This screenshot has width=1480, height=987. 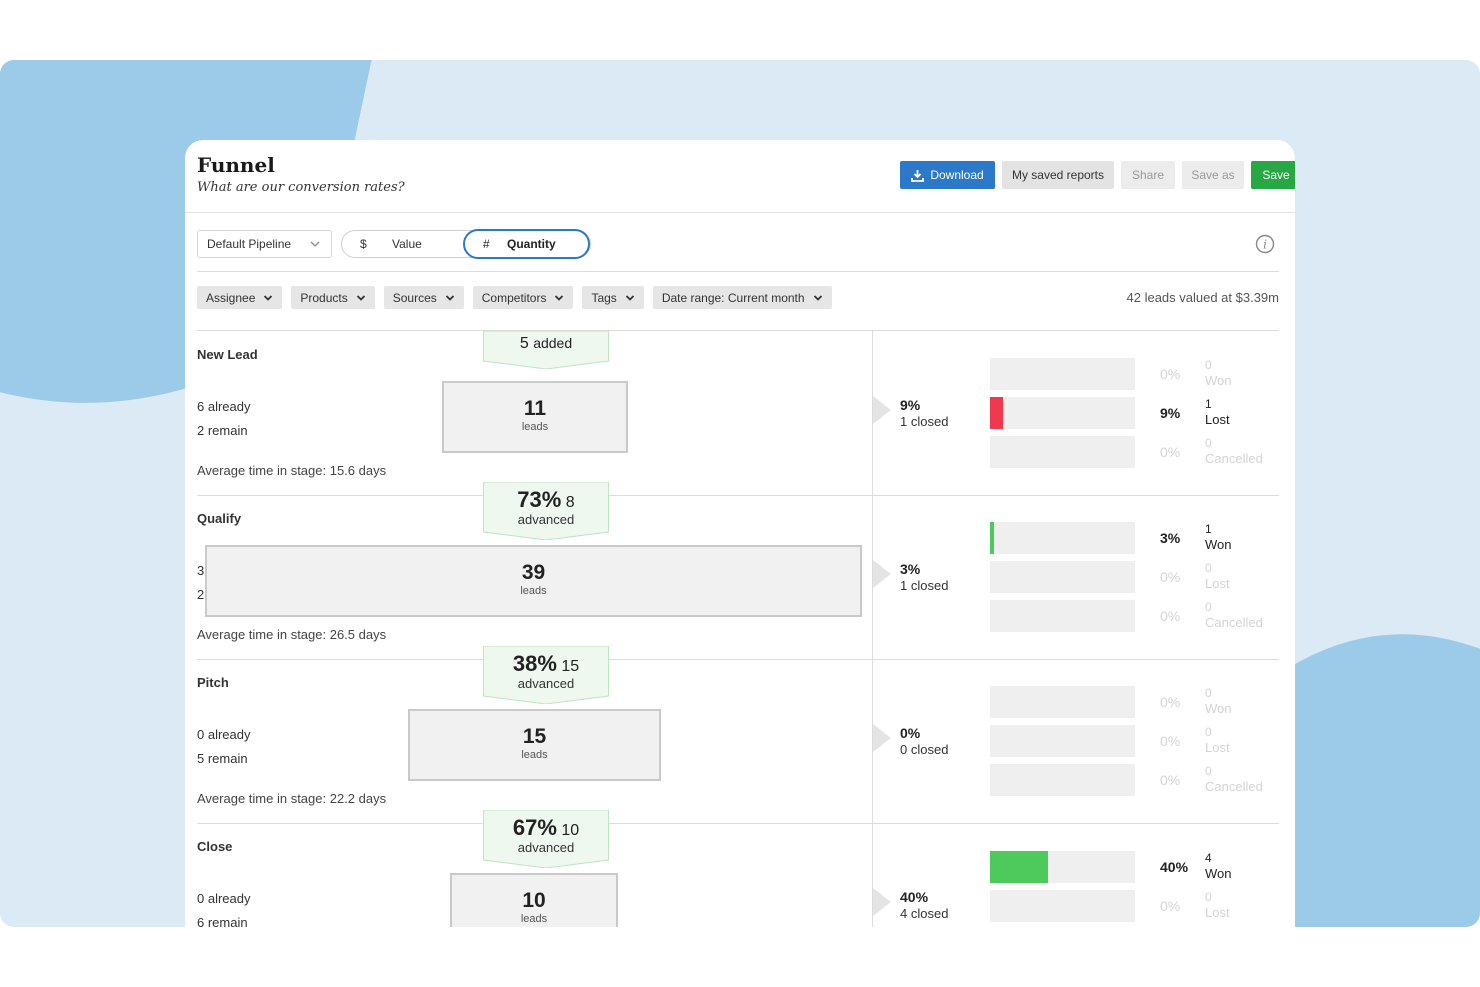 What do you see at coordinates (1208, 529) in the screenshot?
I see `outcome-count: 1` at bounding box center [1208, 529].